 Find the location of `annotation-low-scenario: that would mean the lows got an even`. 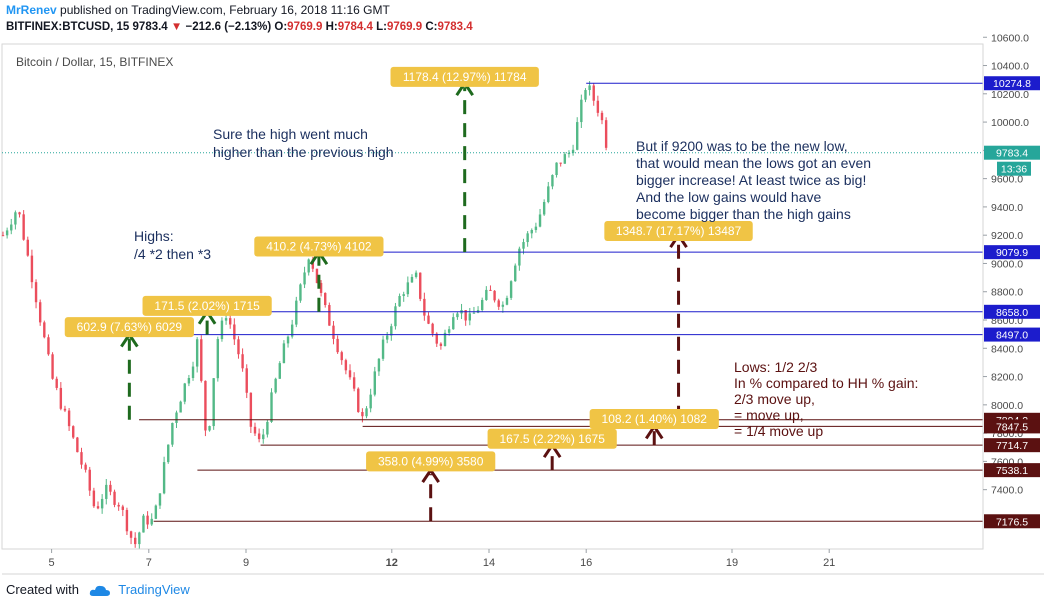

annotation-low-scenario: that would mean the lows got an even is located at coordinates (753, 163).